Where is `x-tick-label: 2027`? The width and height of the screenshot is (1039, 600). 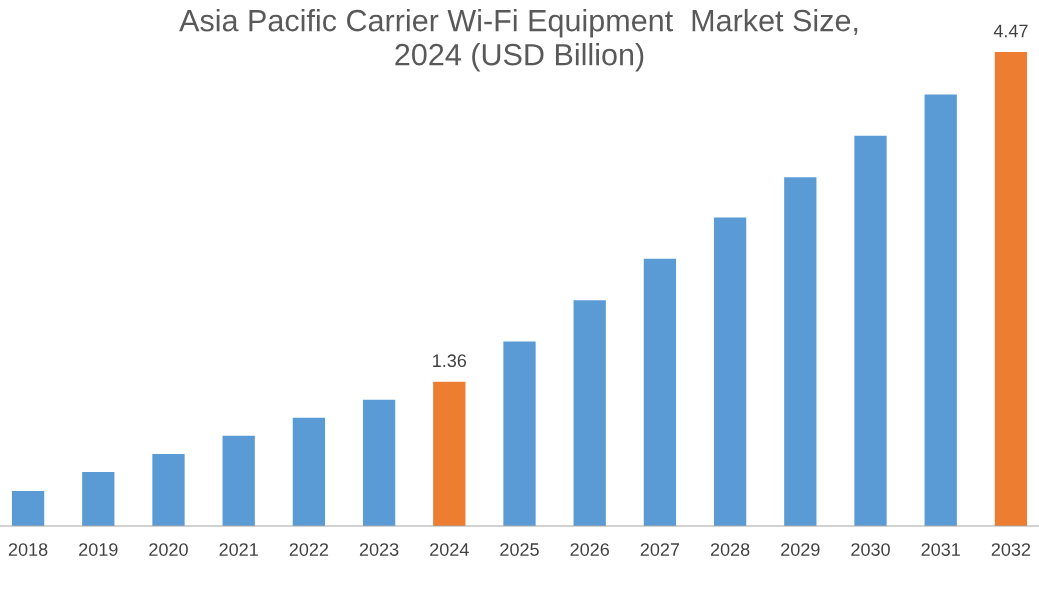
x-tick-label: 2027 is located at coordinates (660, 549).